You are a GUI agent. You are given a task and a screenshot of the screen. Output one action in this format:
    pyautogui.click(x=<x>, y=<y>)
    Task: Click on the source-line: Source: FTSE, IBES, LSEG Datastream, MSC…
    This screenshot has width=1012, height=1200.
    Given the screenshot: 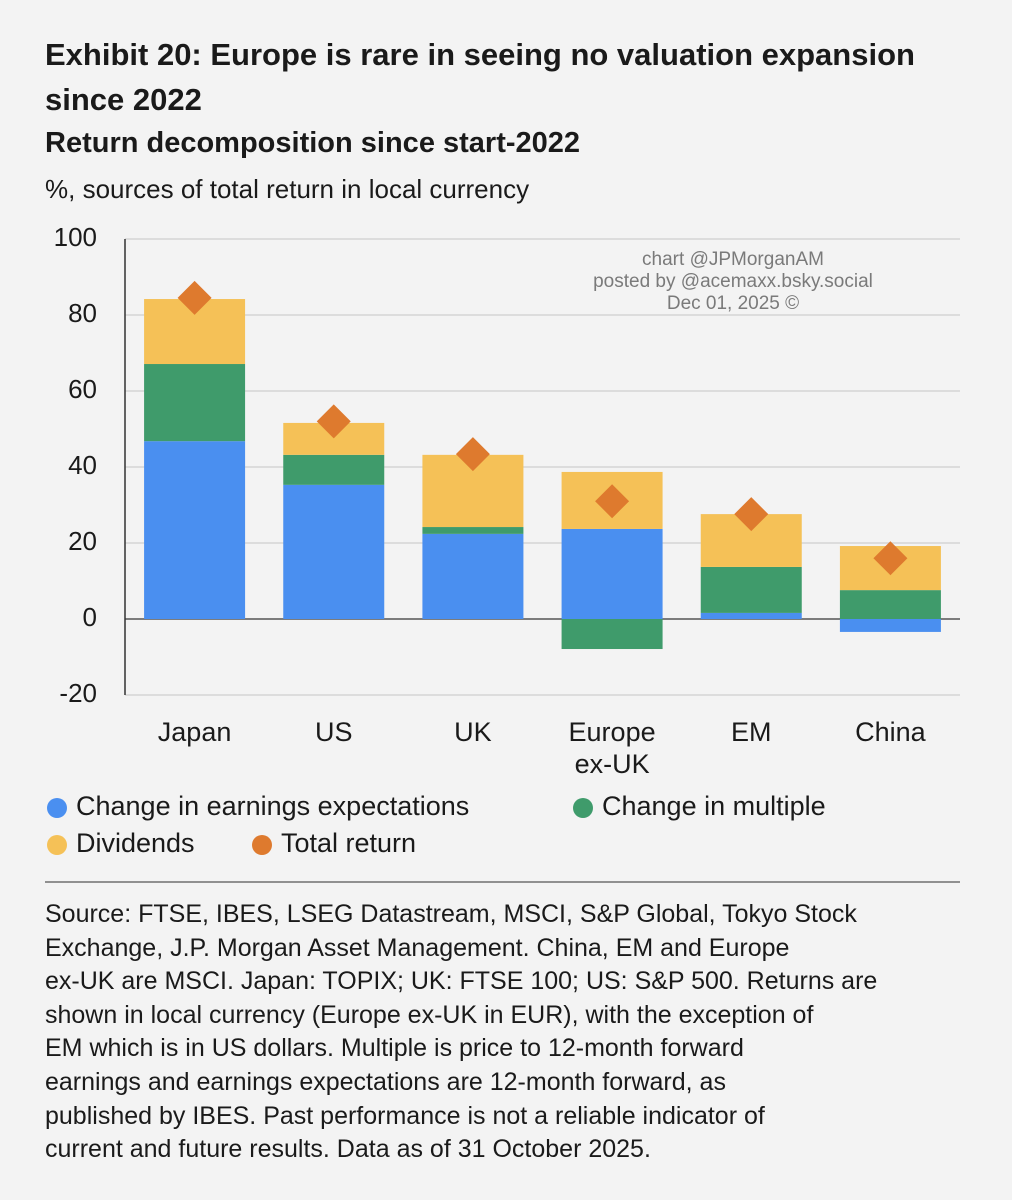 What is the action you would take?
    pyautogui.click(x=451, y=914)
    